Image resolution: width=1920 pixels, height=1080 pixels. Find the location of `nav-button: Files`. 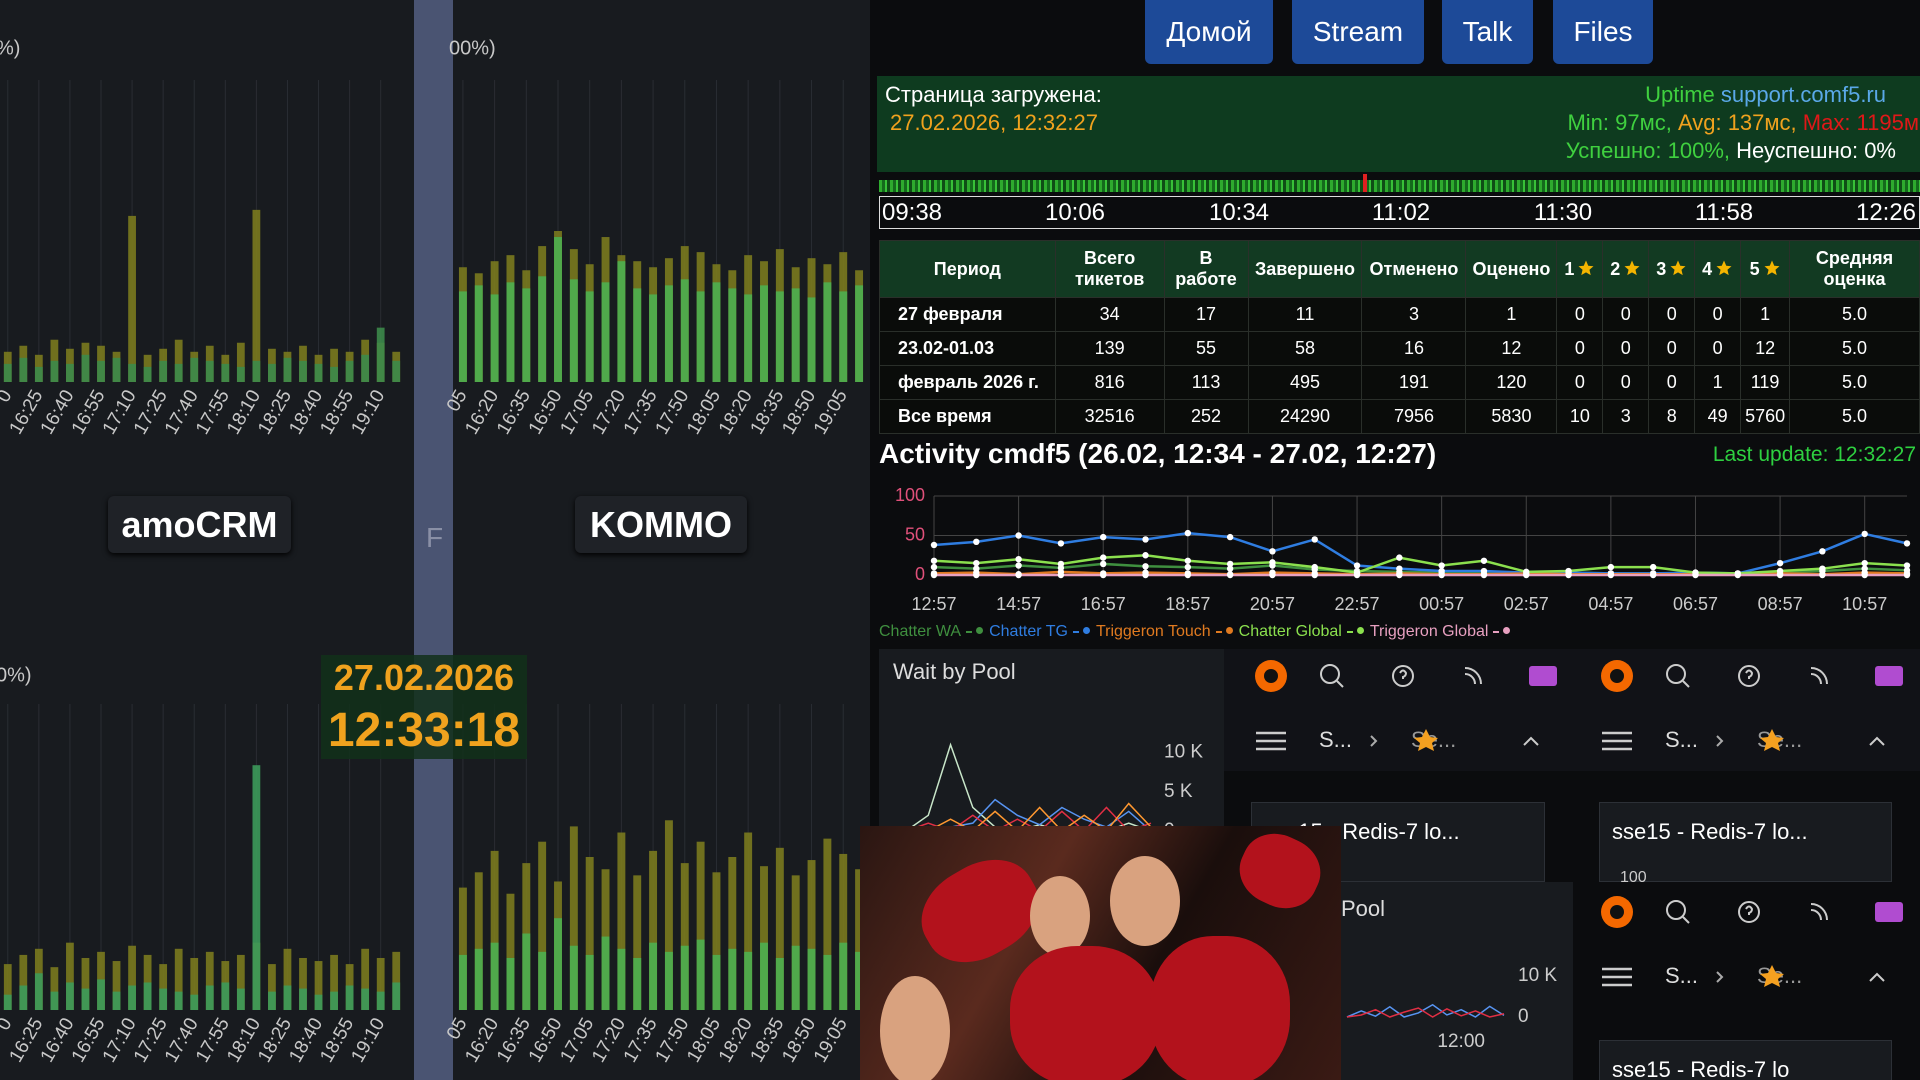

nav-button: Files is located at coordinates (1603, 32).